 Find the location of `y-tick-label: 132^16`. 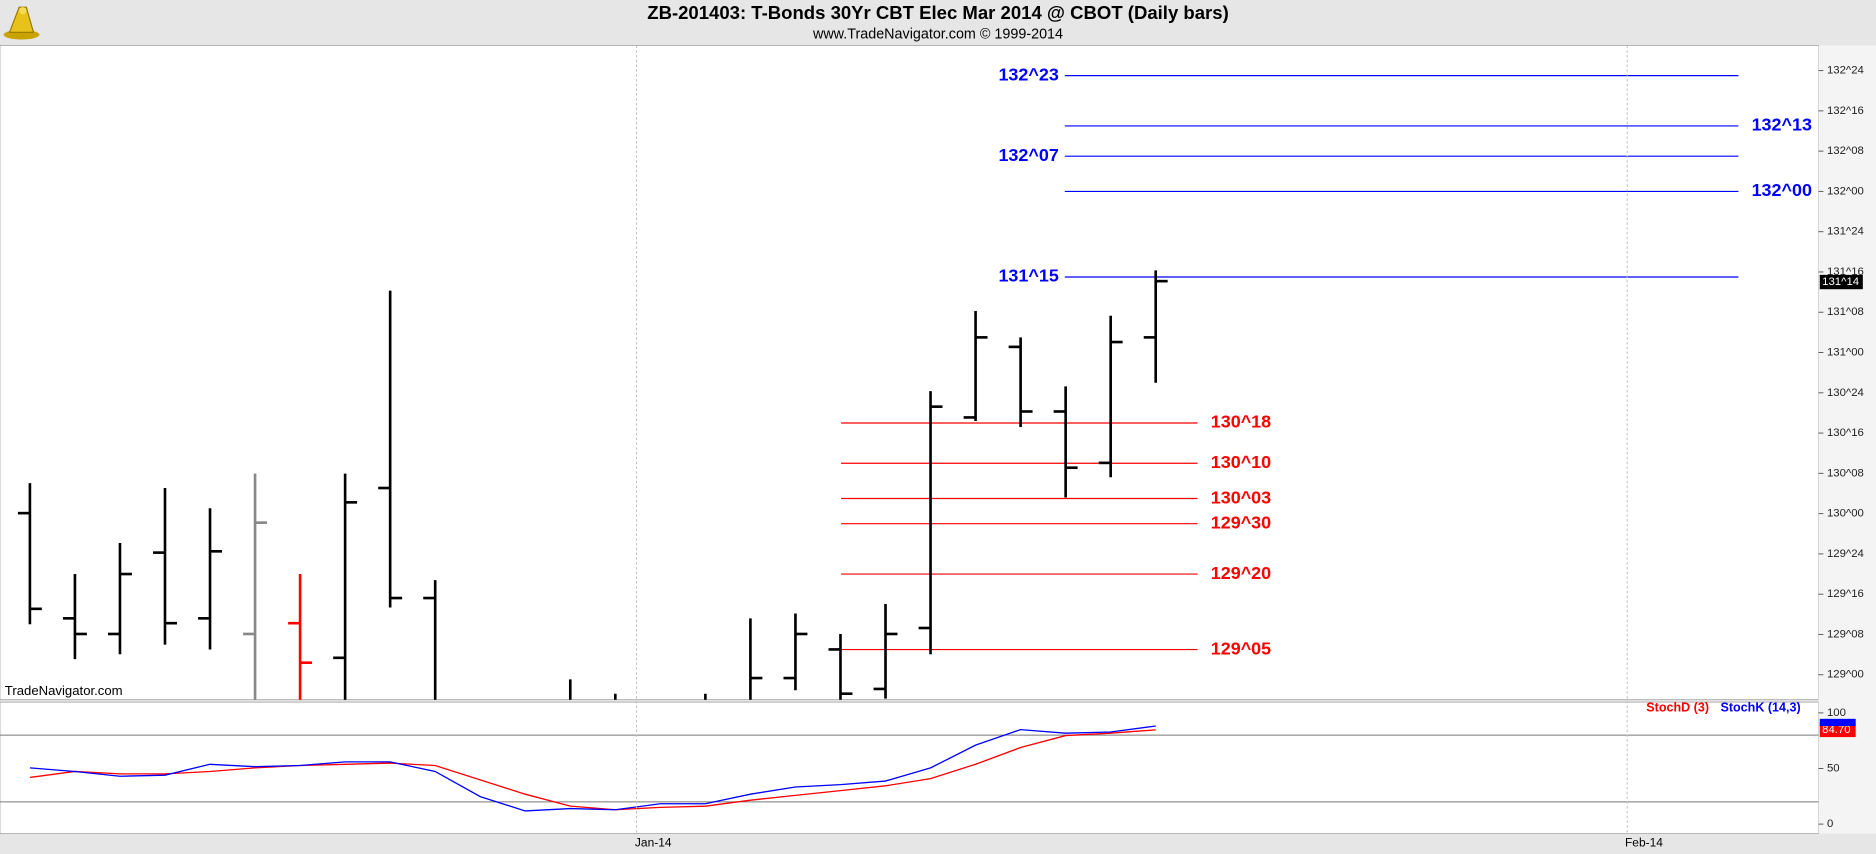

y-tick-label: 132^16 is located at coordinates (1845, 111).